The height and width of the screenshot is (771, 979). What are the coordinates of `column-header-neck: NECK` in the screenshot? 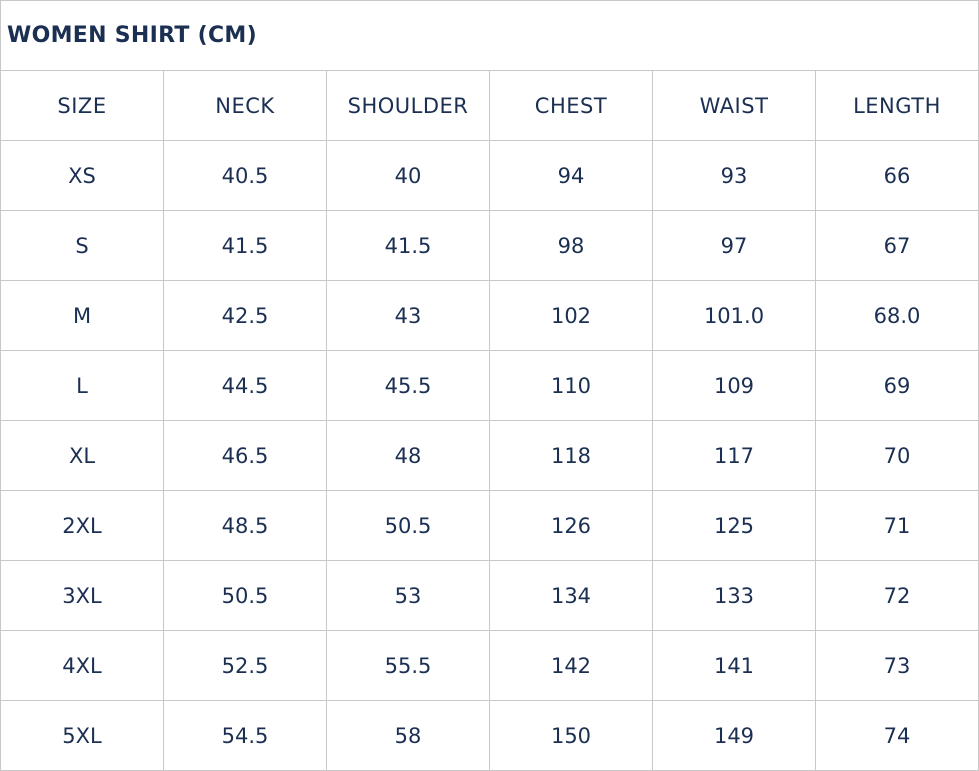 It's located at (245, 105).